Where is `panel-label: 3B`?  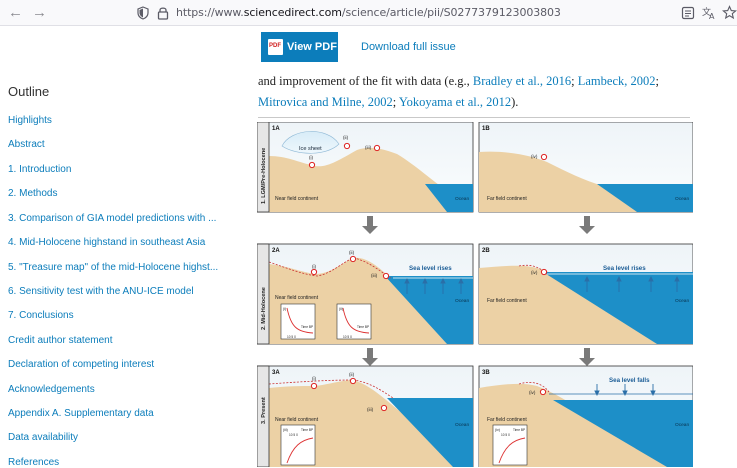
panel-label: 3B is located at coordinates (486, 373).